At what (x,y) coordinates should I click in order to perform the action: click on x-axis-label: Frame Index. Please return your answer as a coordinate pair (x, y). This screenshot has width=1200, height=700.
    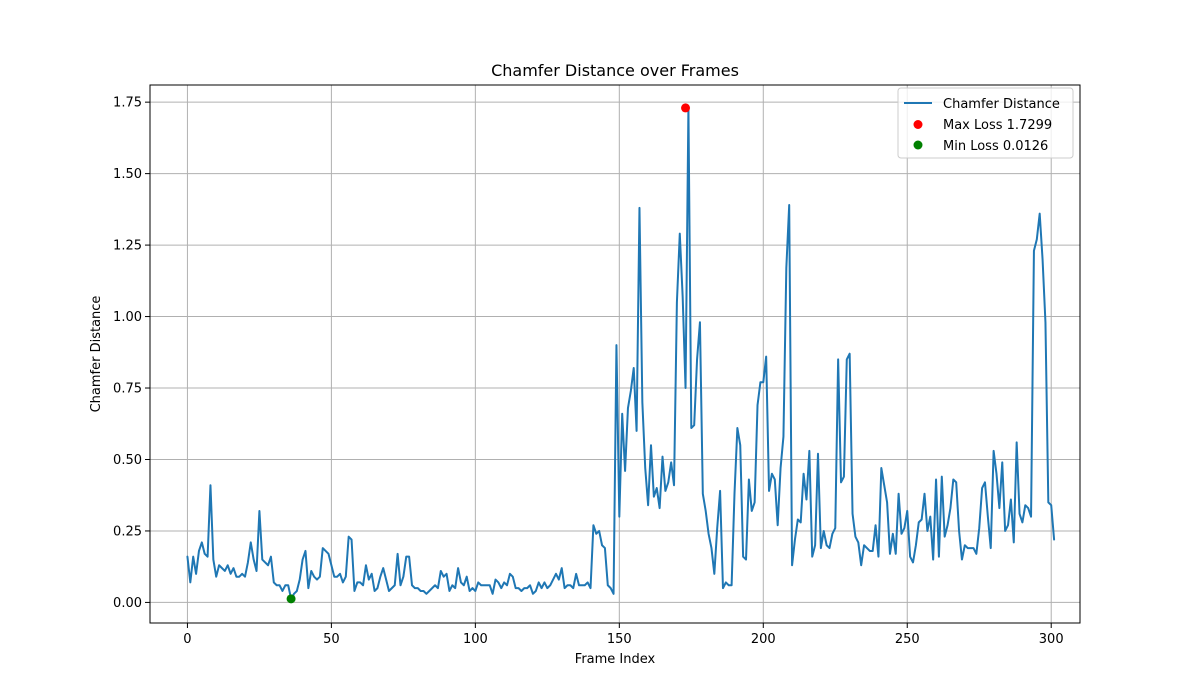
    Looking at the image, I should click on (615, 659).